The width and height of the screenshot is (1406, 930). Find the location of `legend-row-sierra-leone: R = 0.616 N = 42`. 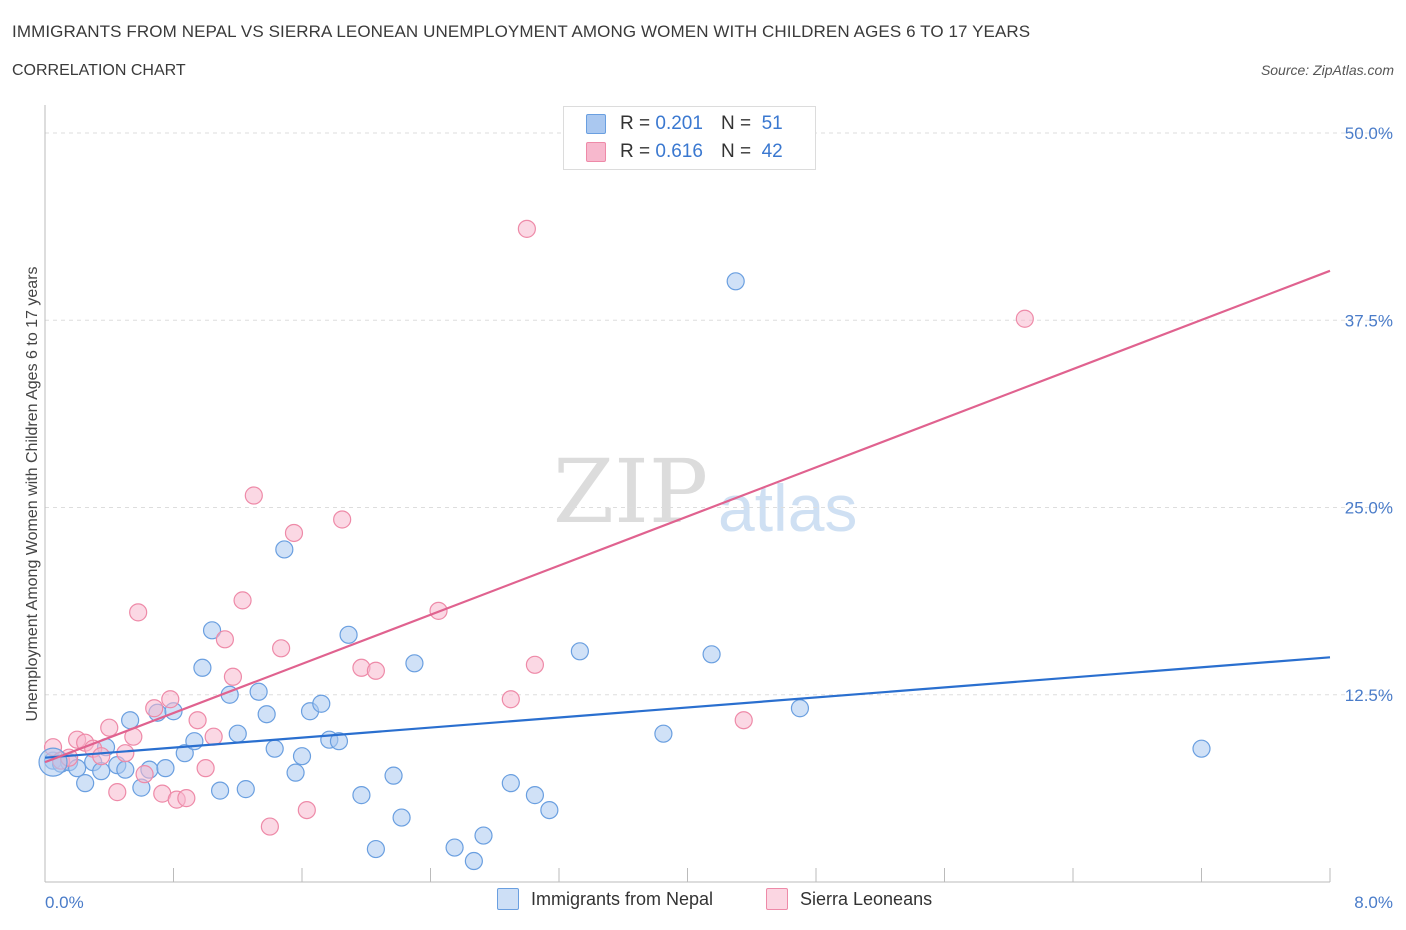

legend-row-sierra-leone: R = 0.616 N = 42 is located at coordinates (684, 152).